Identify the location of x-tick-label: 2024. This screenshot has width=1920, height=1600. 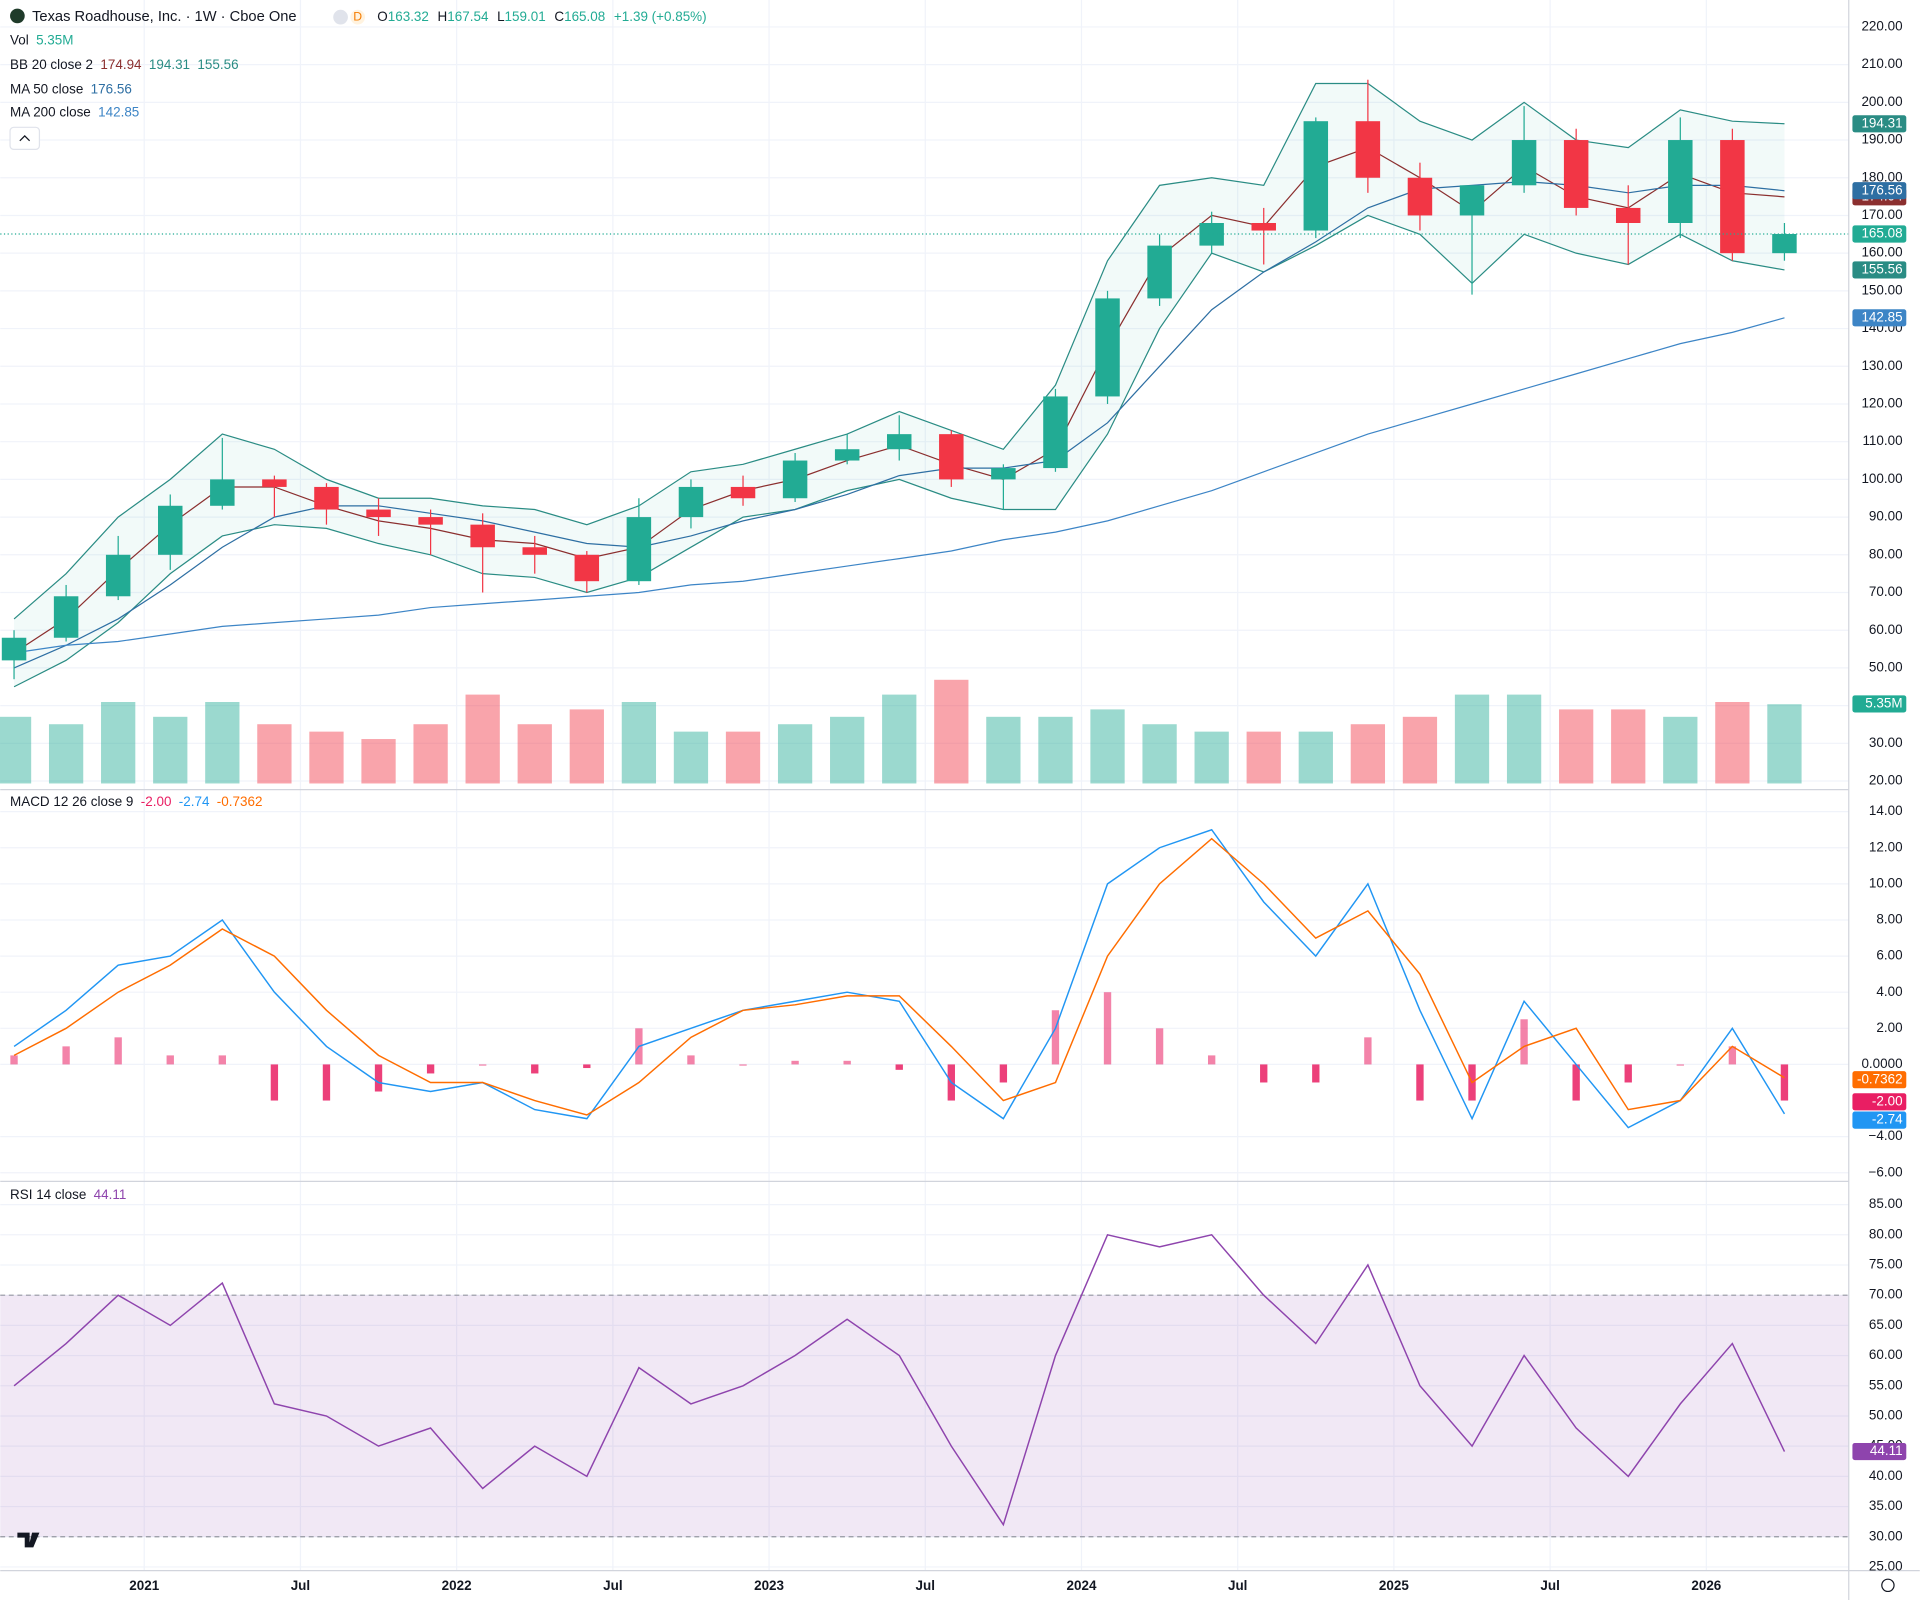
(1082, 1585).